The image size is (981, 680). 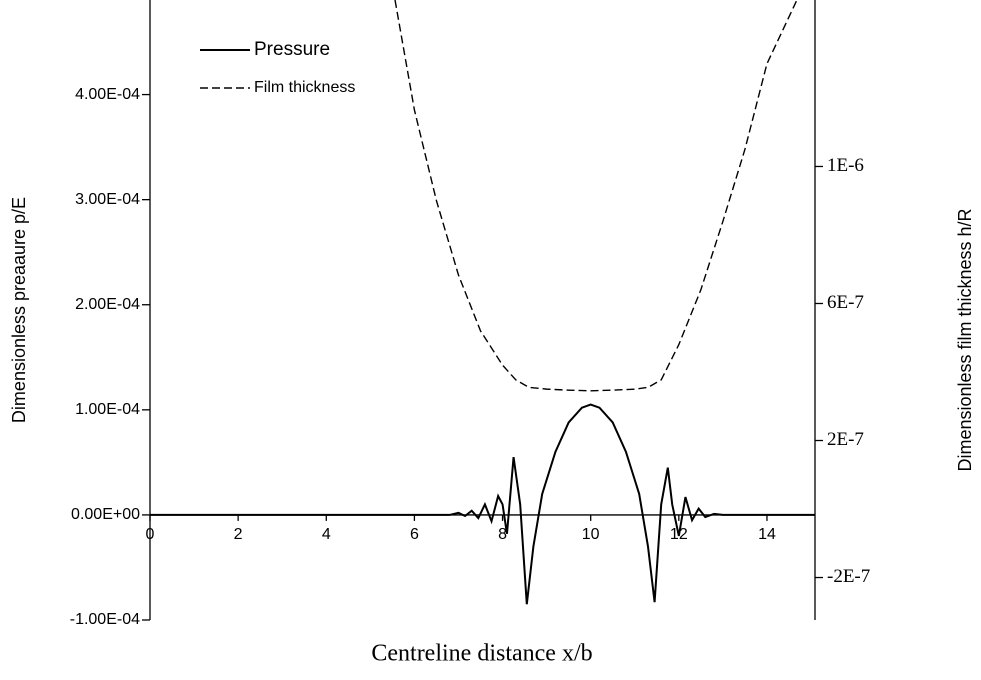 What do you see at coordinates (845, 302) in the screenshot?
I see `y2-tick-label: 6E-7` at bounding box center [845, 302].